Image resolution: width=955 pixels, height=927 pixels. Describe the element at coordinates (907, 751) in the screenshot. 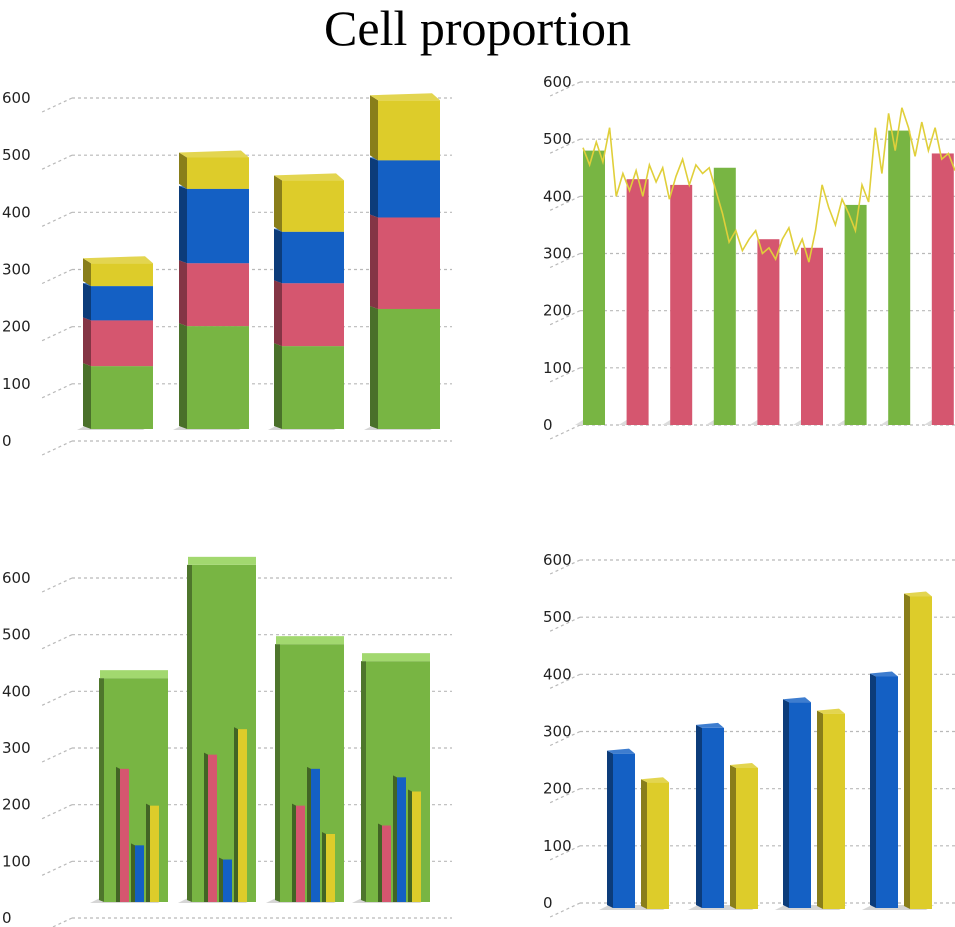

I see `pair-4-yellow-side` at that location.